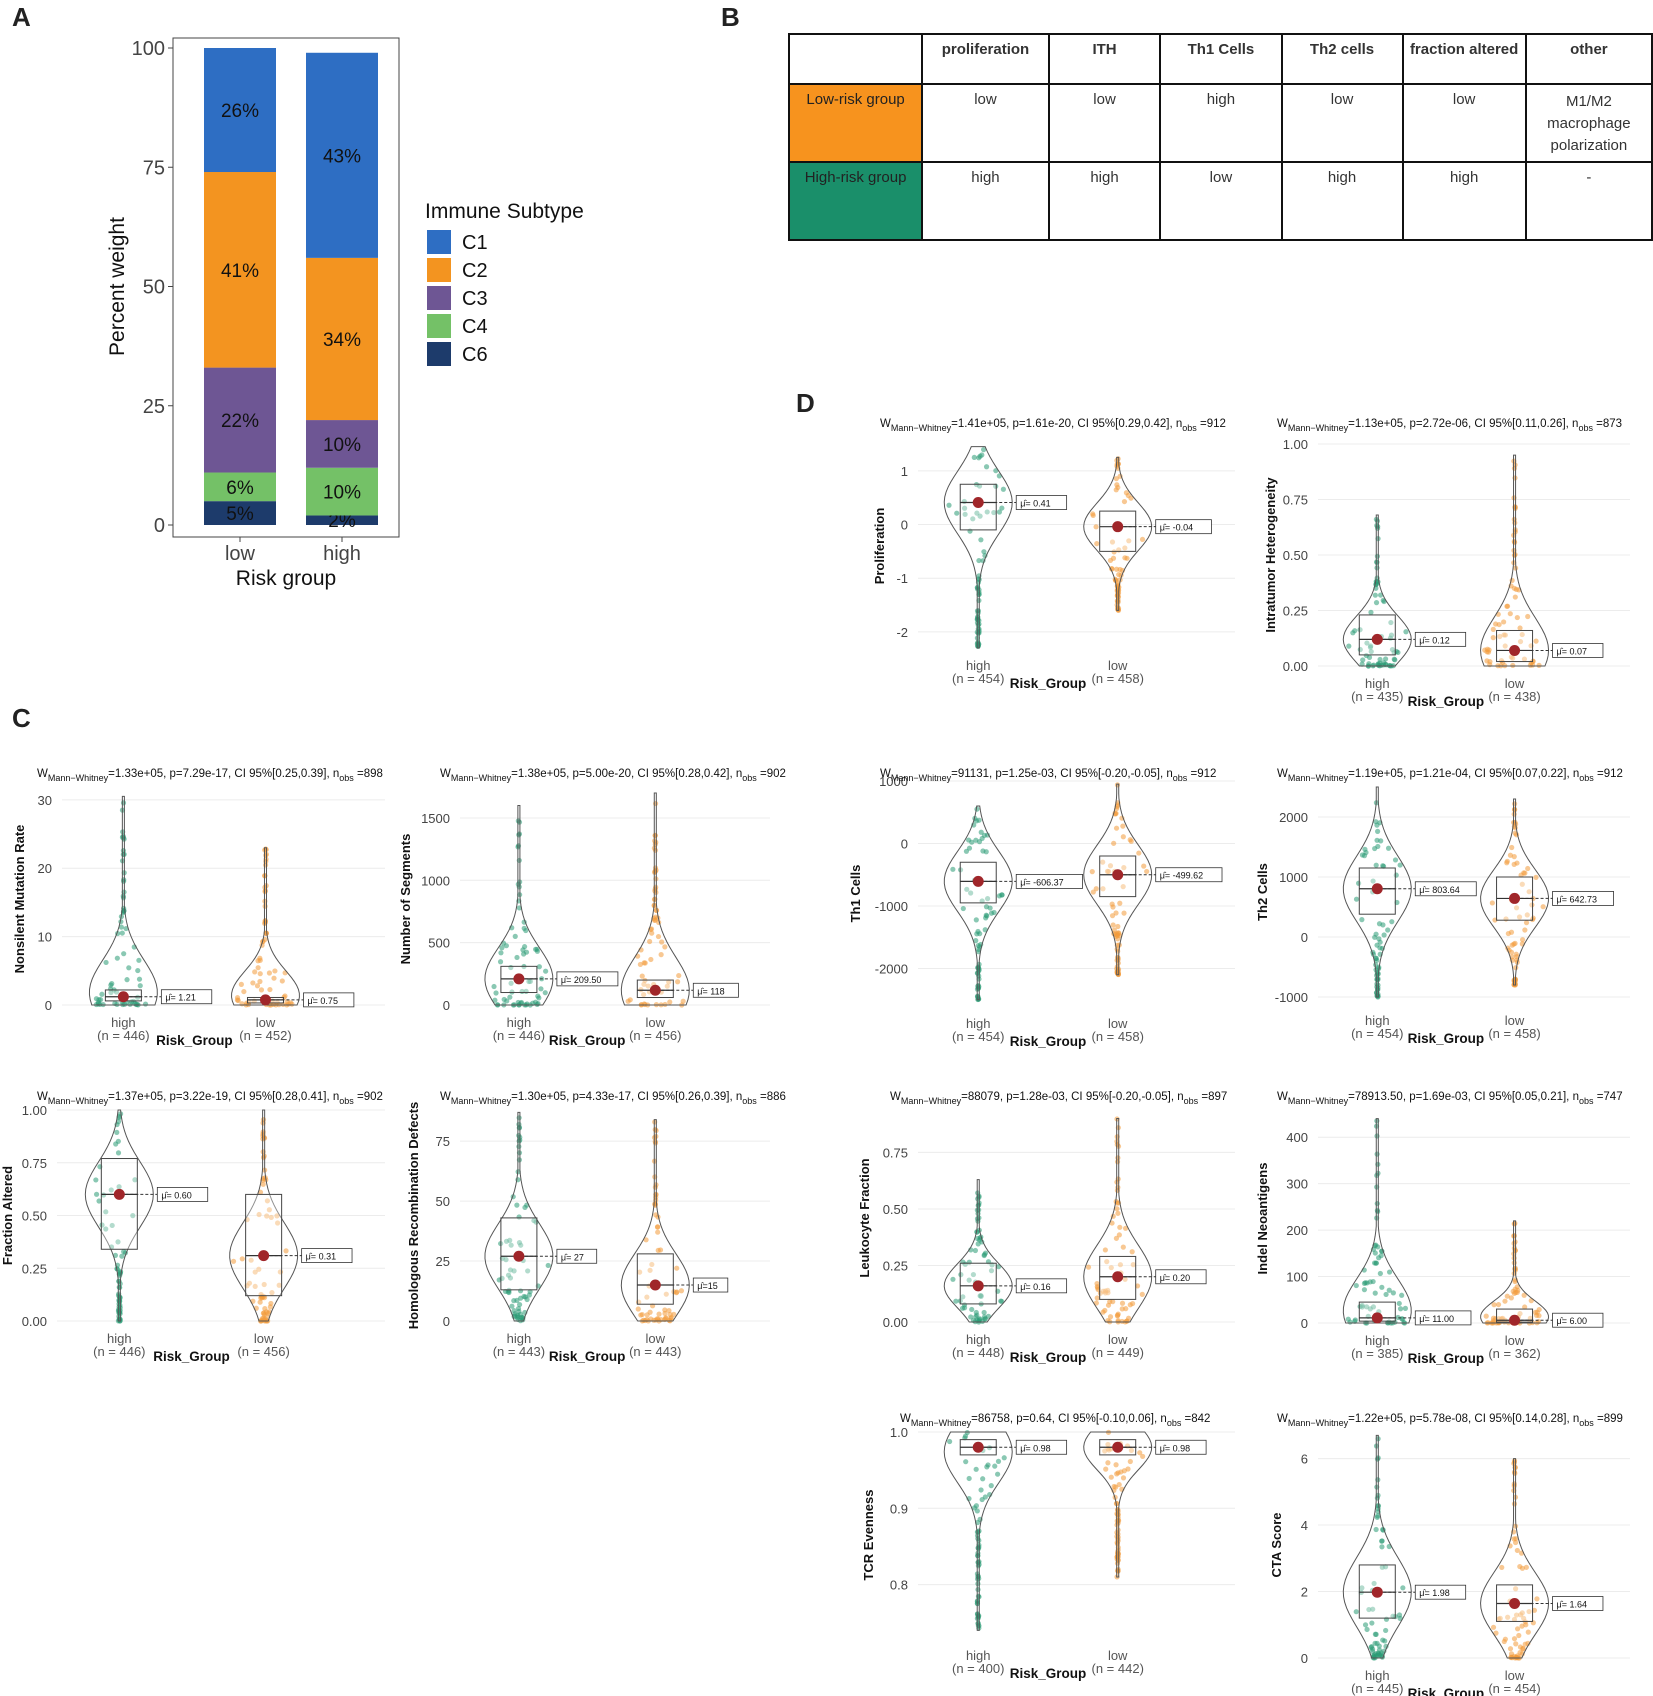  I want to click on mean-label: μ̂= 0.98, so click(1035, 1448).